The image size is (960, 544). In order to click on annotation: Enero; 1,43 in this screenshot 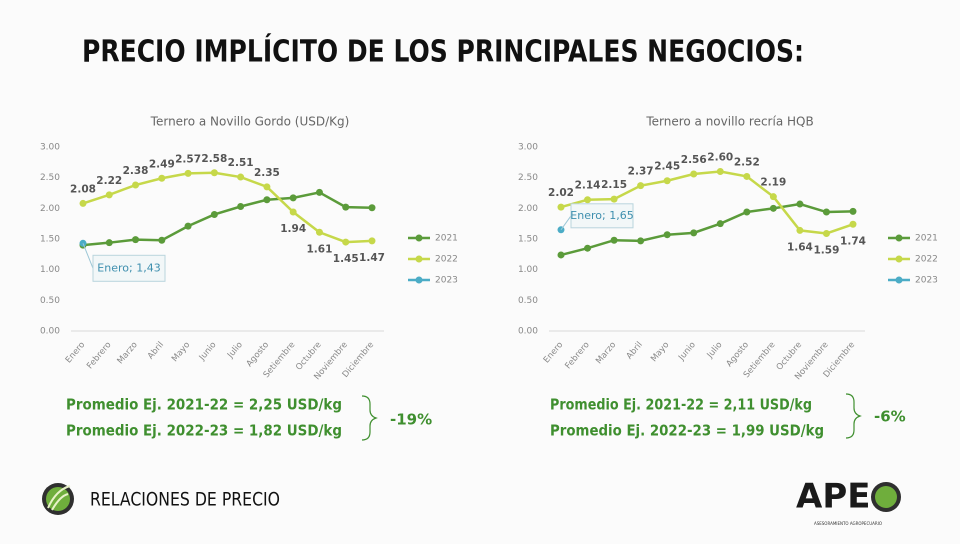, I will do `click(128, 267)`.